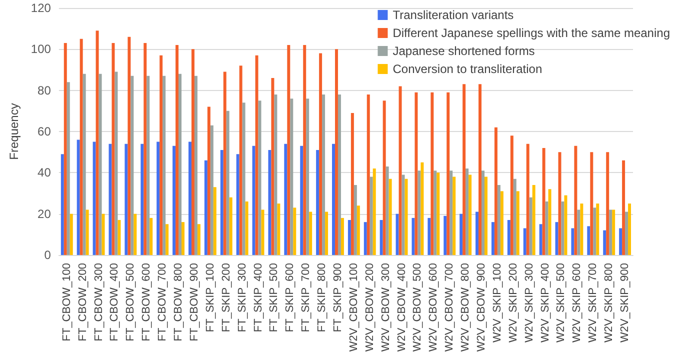 The width and height of the screenshot is (685, 357). What do you see at coordinates (577, 302) in the screenshot?
I see `x-tick-label: W2V_SKIP_600` at bounding box center [577, 302].